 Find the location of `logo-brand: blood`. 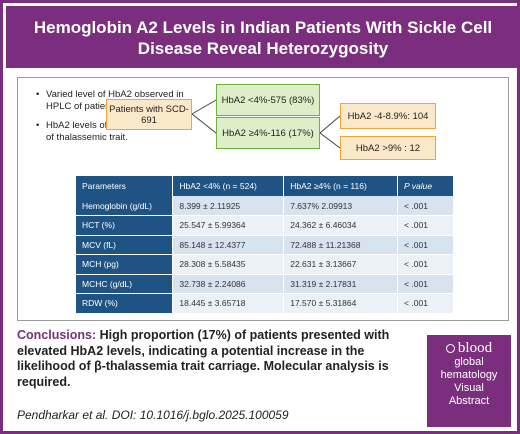

logo-brand: blood is located at coordinates (475, 348).